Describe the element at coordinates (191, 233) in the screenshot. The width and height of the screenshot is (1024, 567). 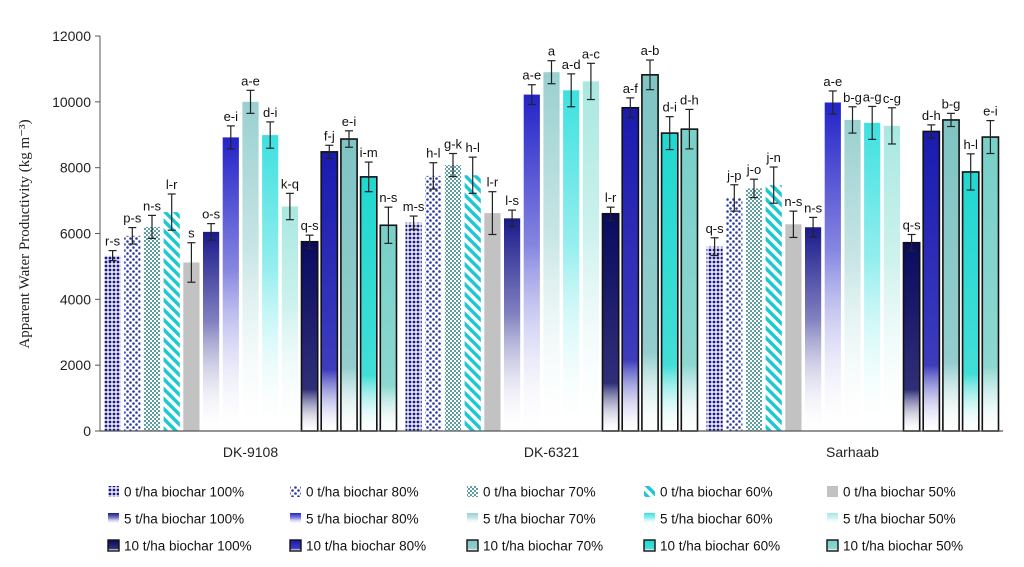
I see `significance-label: s` at that location.